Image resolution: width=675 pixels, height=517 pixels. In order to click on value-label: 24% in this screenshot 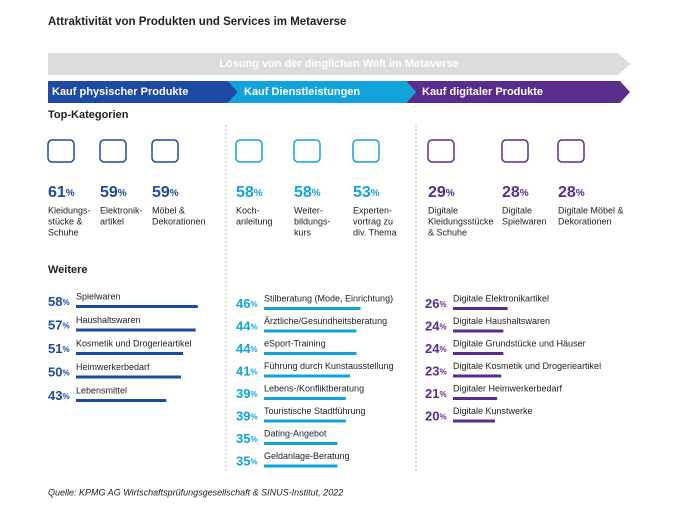, I will do `click(436, 326)`.